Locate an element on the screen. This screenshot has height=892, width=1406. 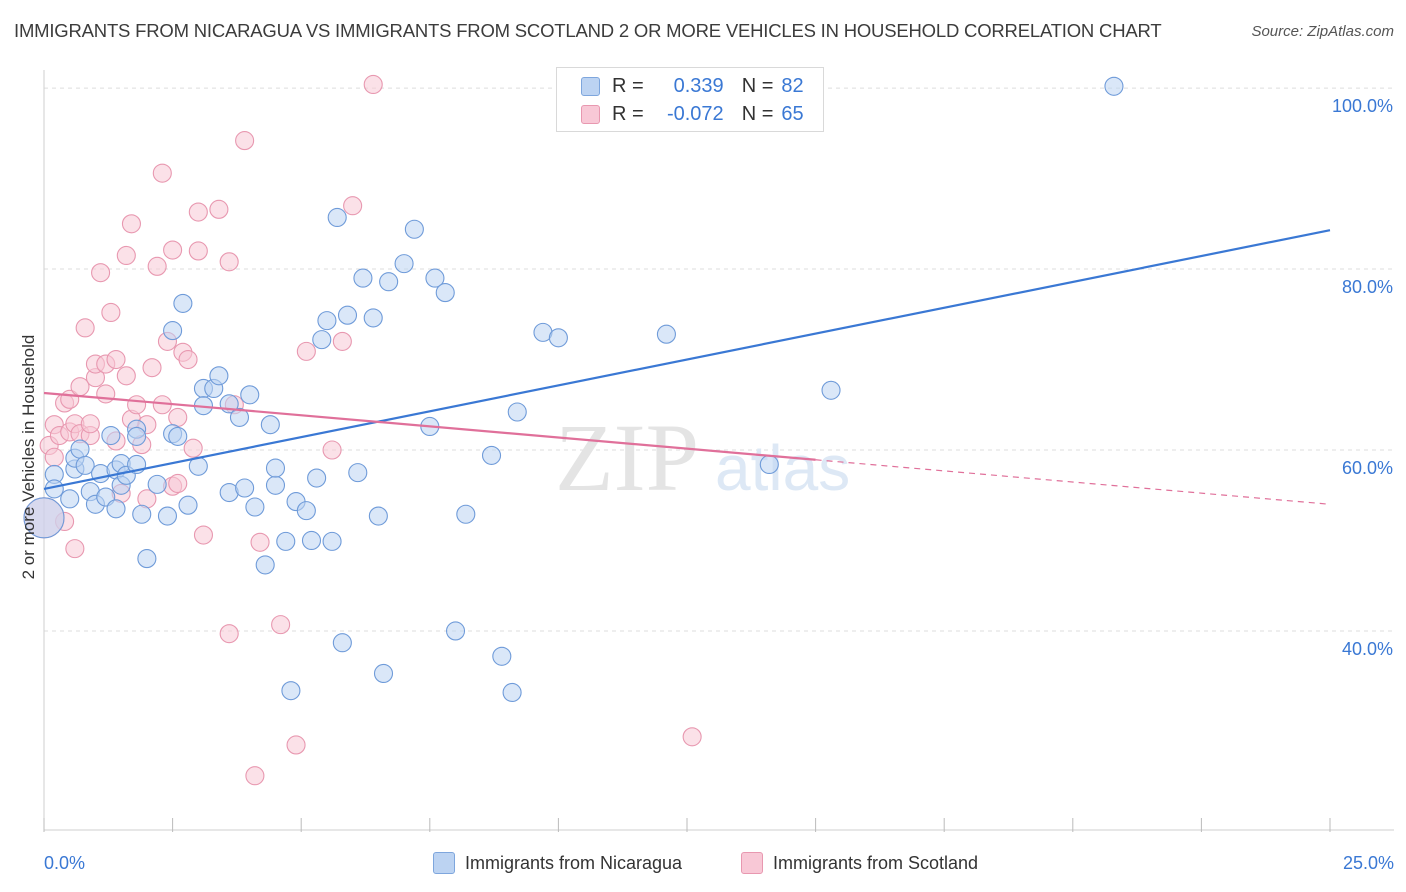
trend-line-scotland-extension is located at coordinates (1073, 482).